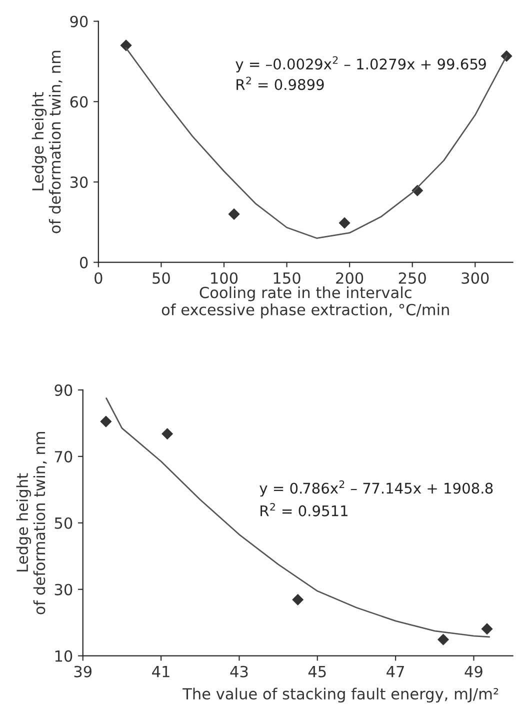 The width and height of the screenshot is (518, 709). I want to click on x-tick-label: 0, so click(98, 278).